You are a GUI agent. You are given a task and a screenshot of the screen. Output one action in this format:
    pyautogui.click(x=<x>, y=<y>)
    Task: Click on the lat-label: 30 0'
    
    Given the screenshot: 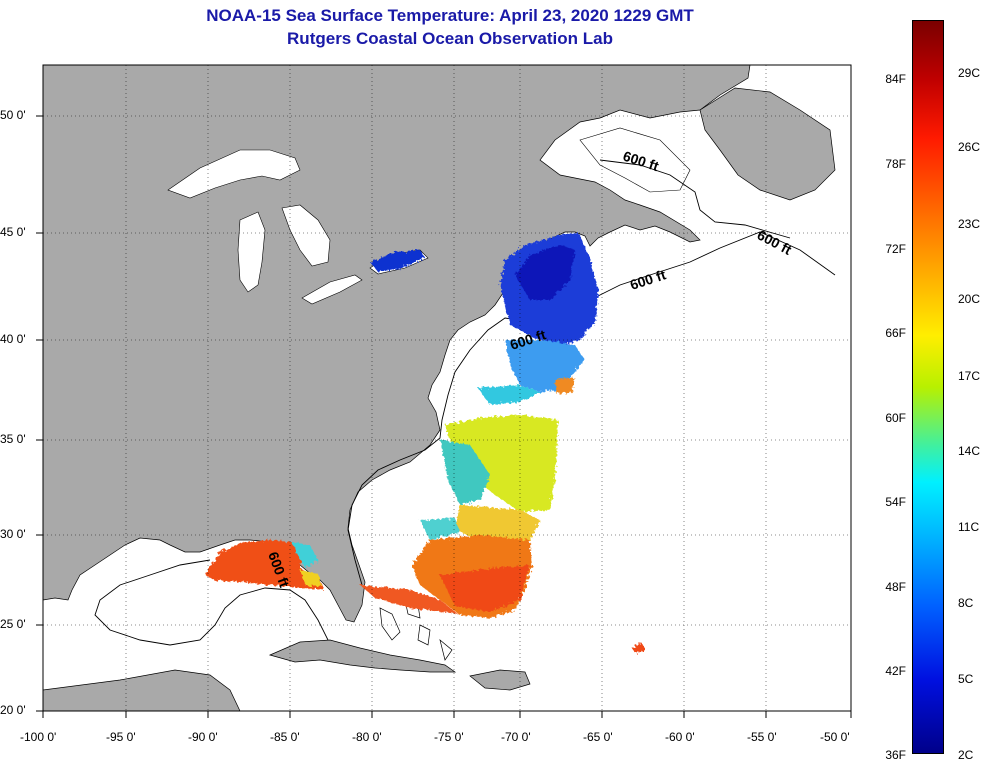 What is the action you would take?
    pyautogui.click(x=13, y=534)
    